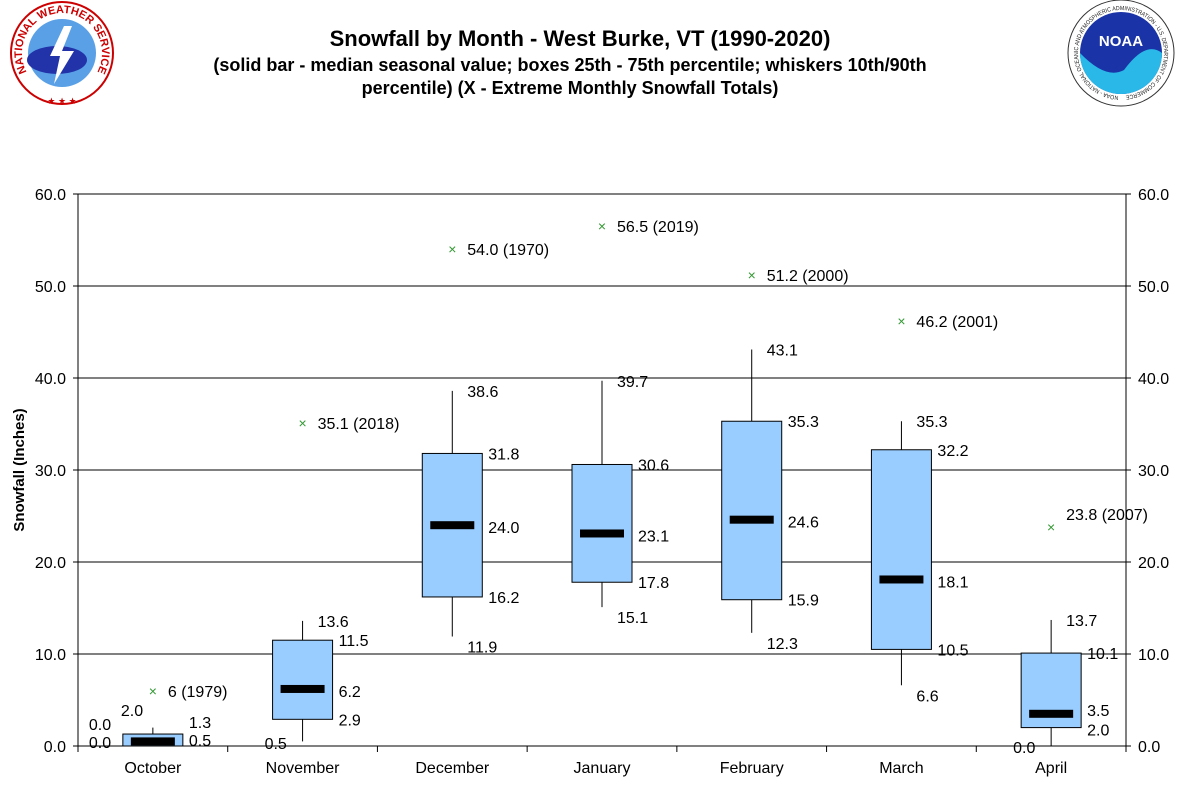  I want to click on p75-label: 35.3, so click(803, 422).